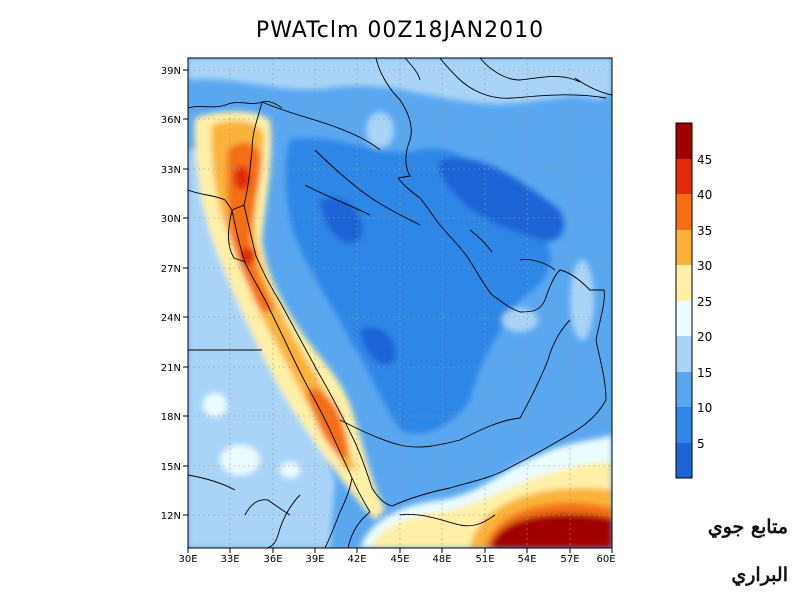 The width and height of the screenshot is (800, 600). I want to click on lat-label: 27N, so click(171, 269).